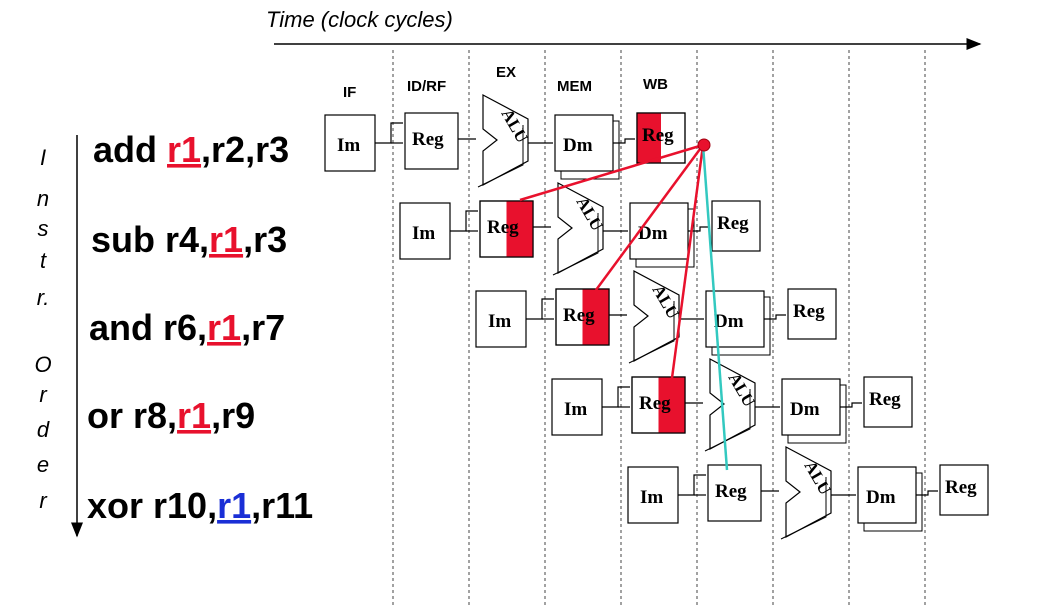 This screenshot has height=612, width=1041. I want to click on instruction-4: or r8,r1,r9, so click(171, 415).